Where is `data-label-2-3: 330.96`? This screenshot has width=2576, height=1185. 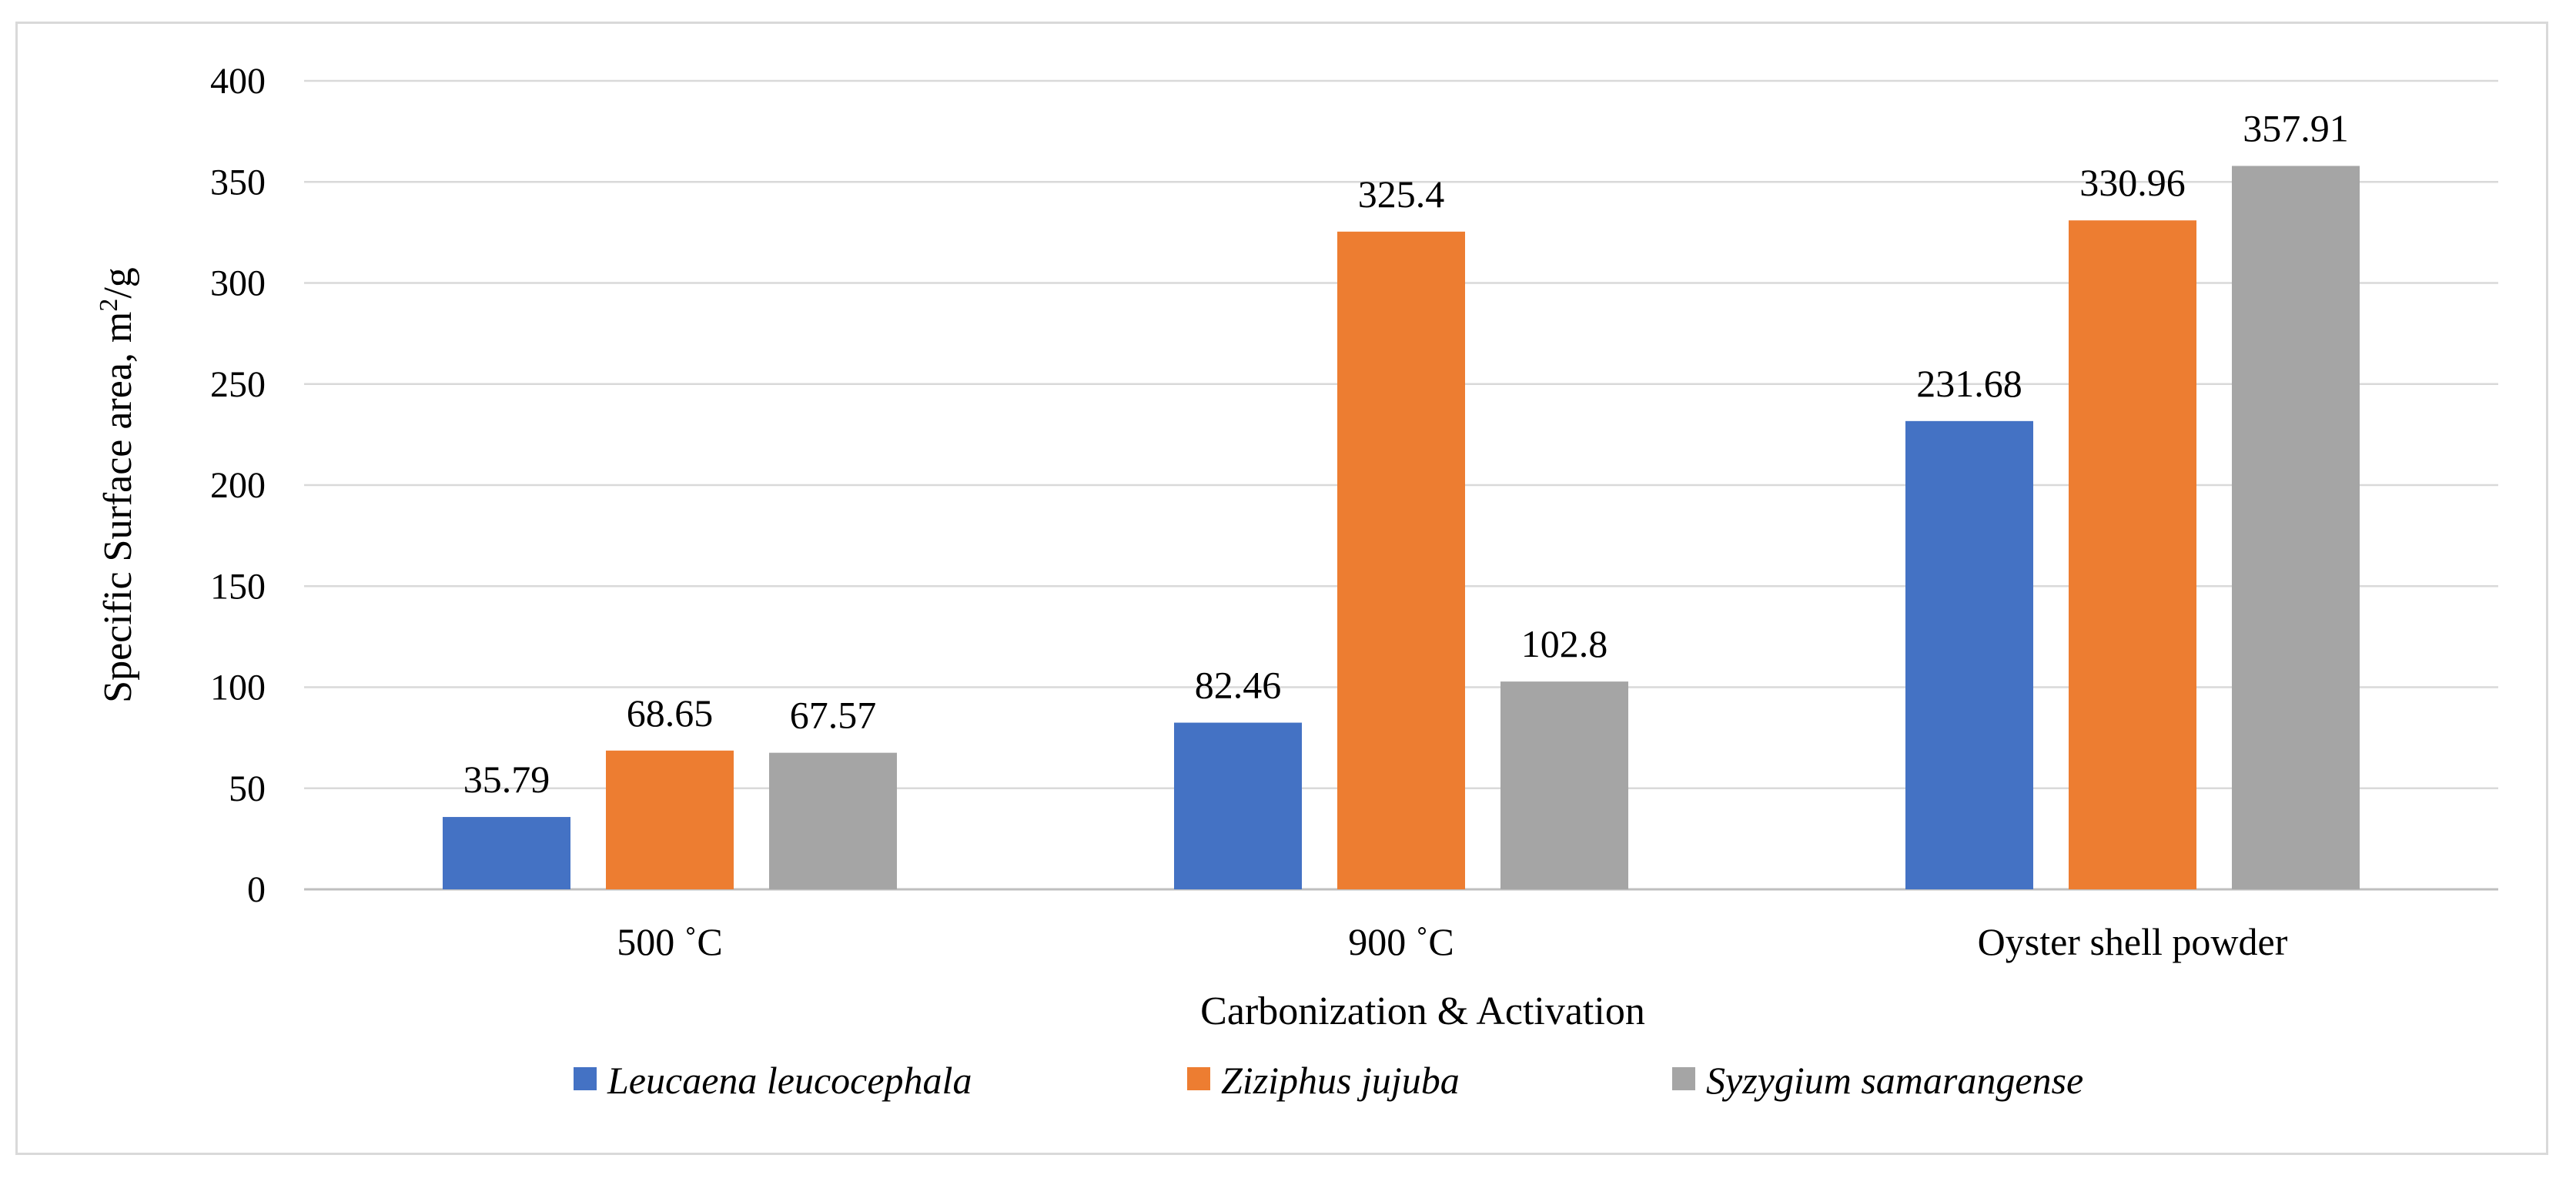 data-label-2-3: 330.96 is located at coordinates (2132, 182).